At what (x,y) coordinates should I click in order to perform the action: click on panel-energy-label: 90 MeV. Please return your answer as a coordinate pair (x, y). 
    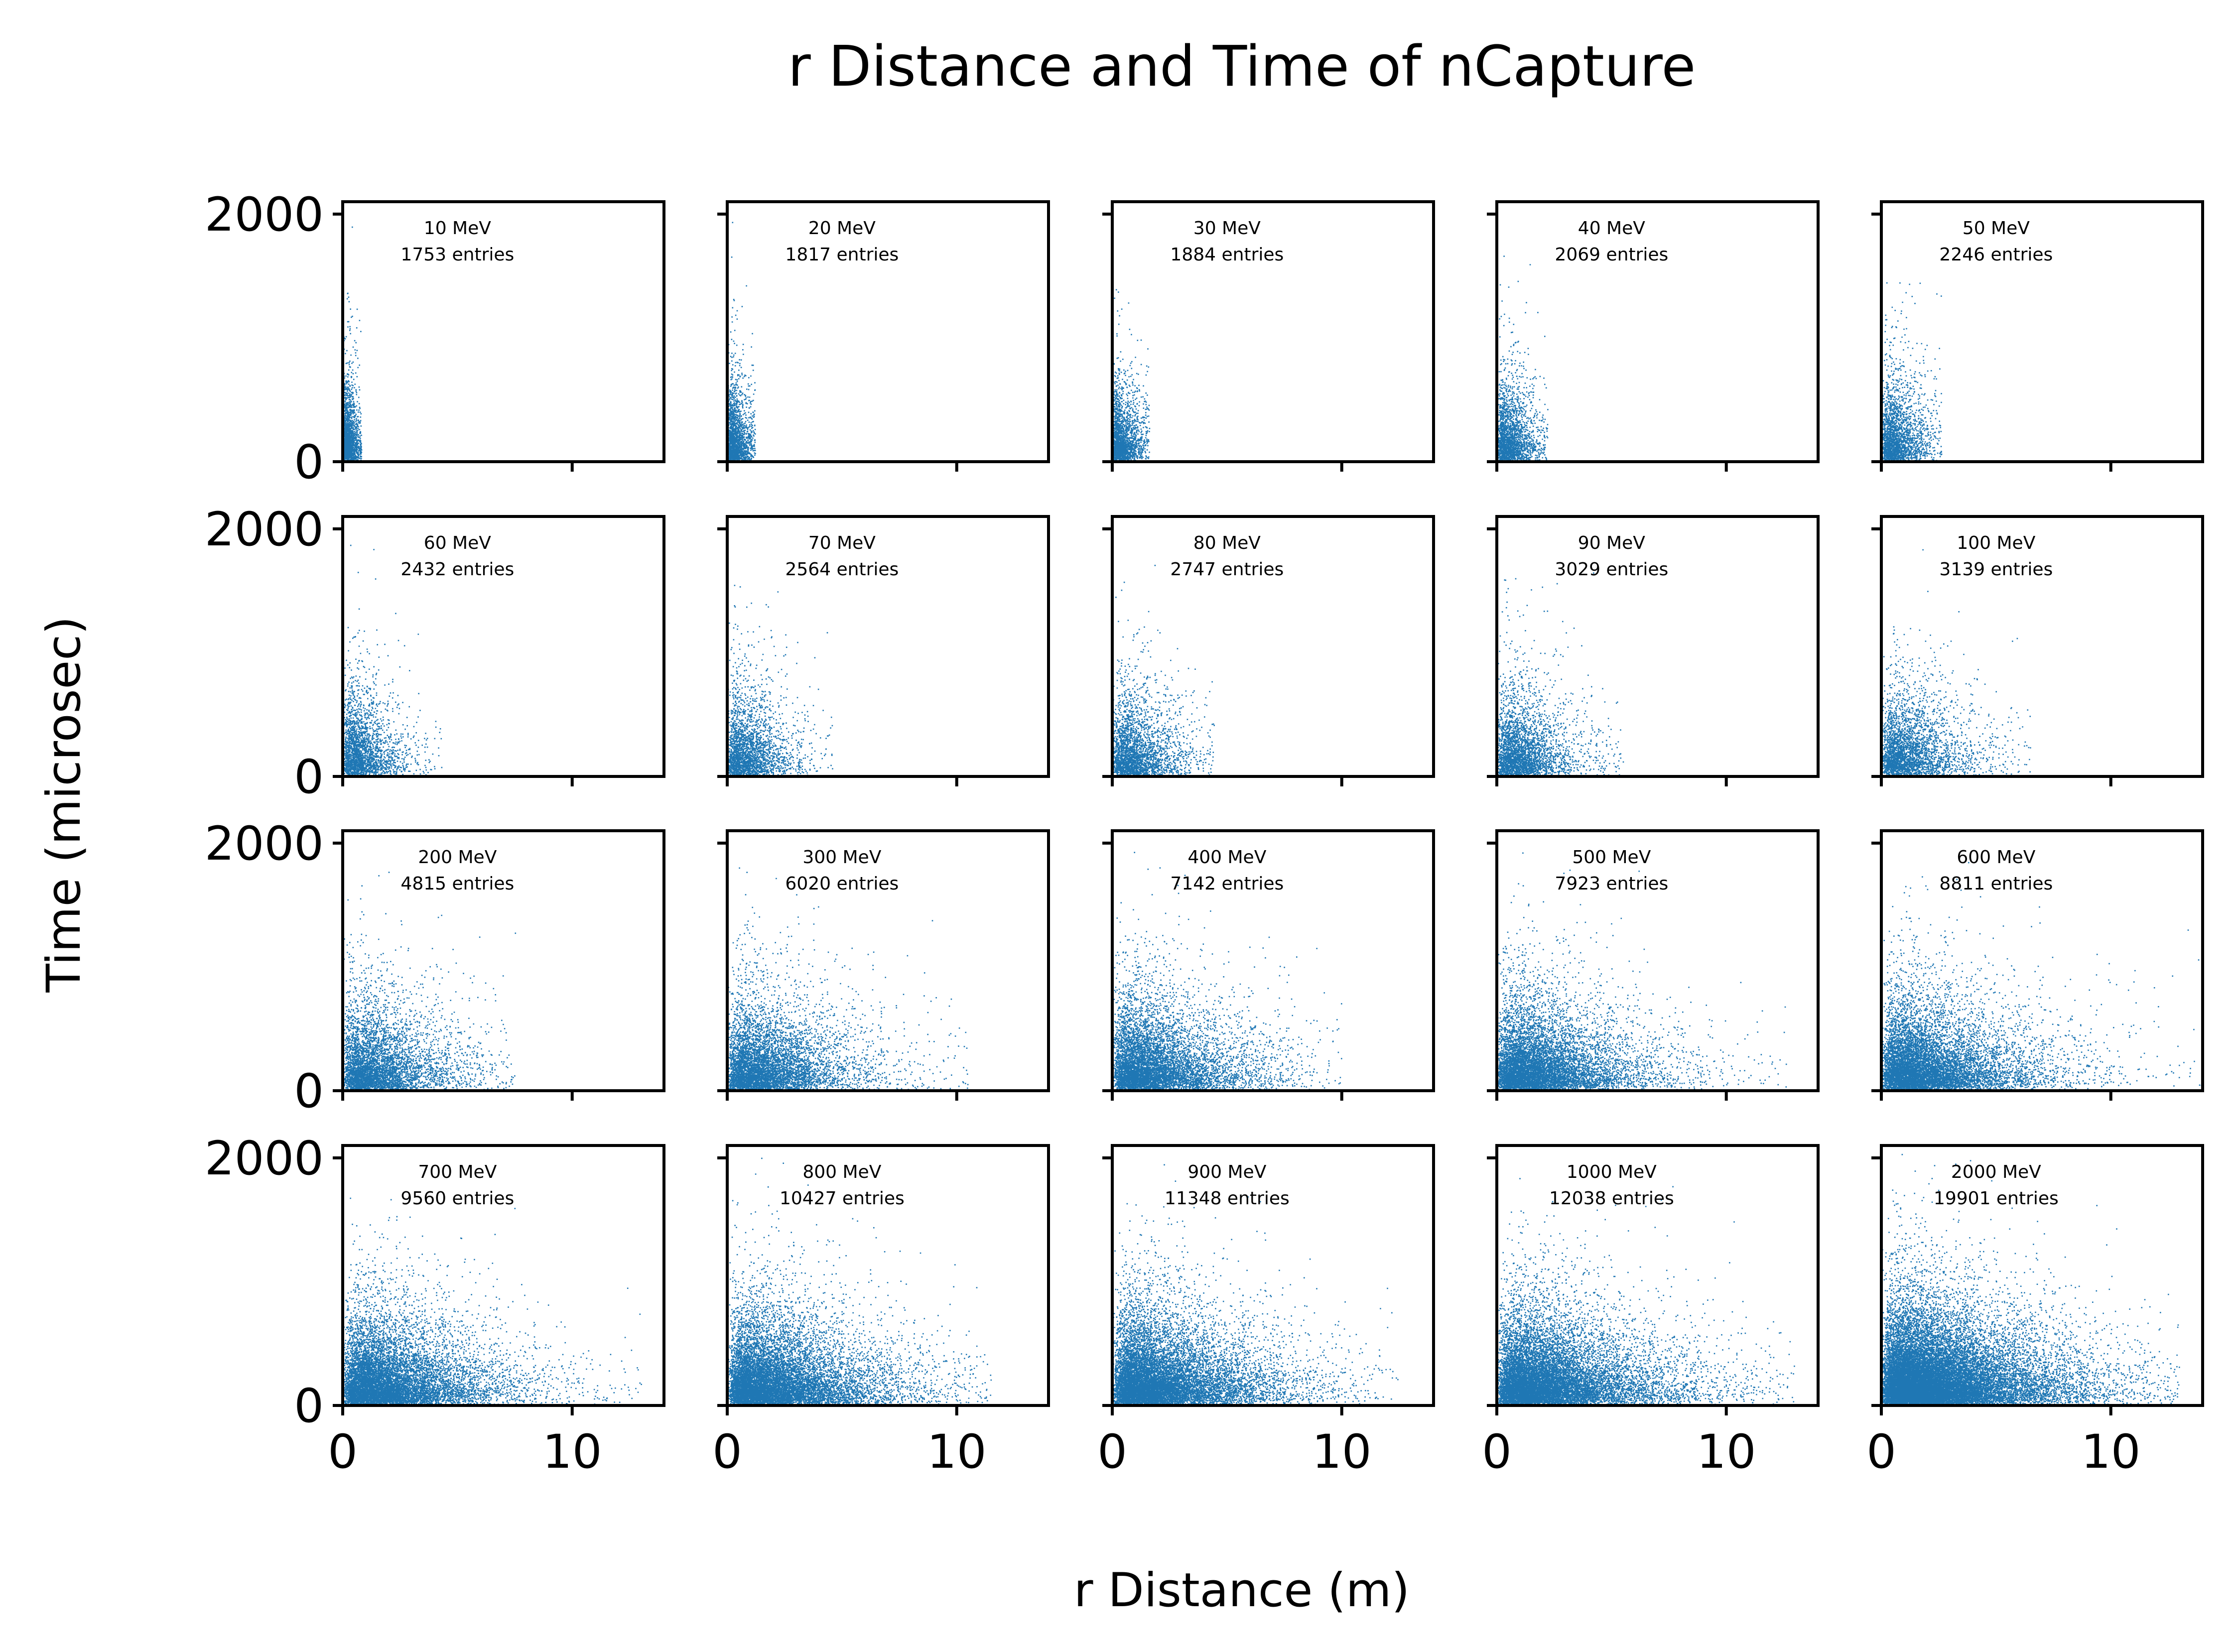
    Looking at the image, I should click on (1611, 543).